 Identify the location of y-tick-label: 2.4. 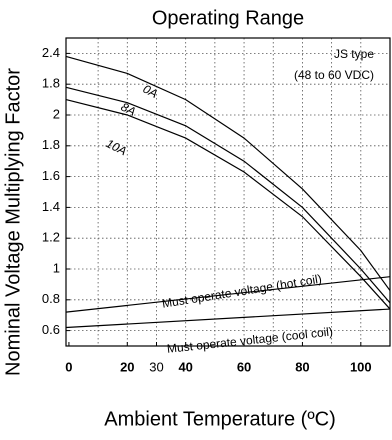
(51, 52).